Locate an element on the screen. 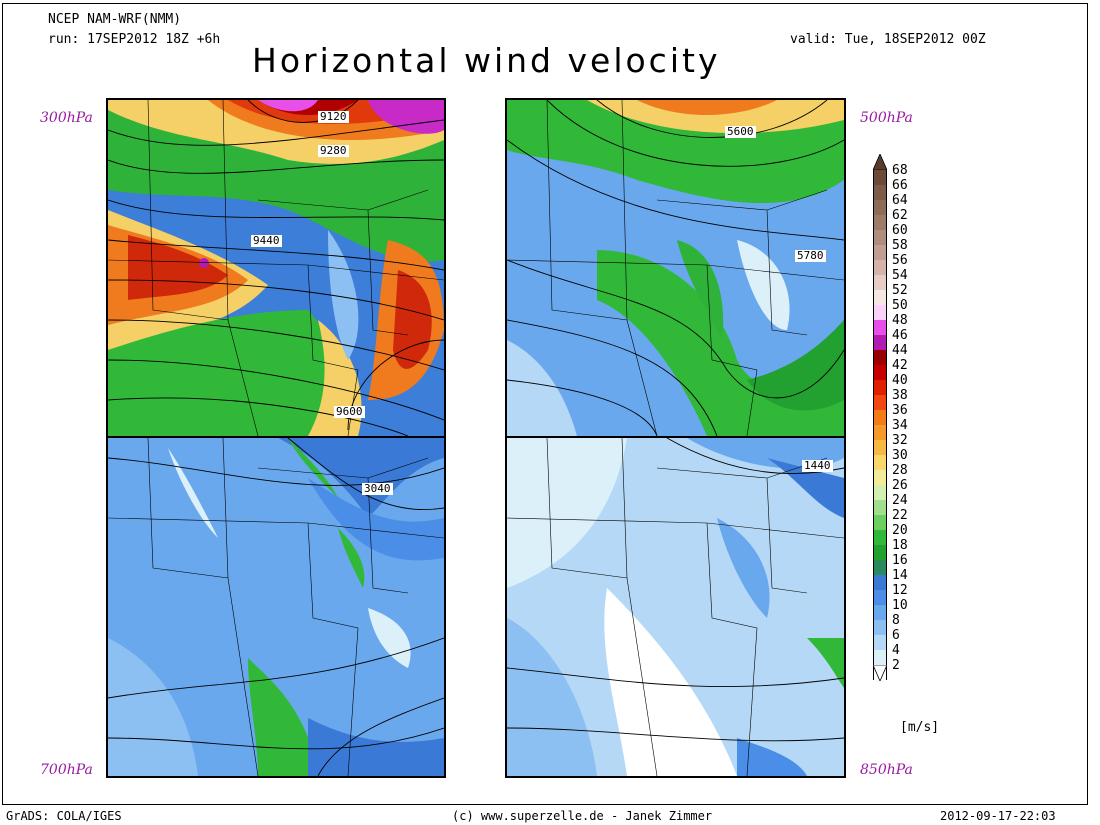 The width and height of the screenshot is (1100, 825). footer-timestamp: 2012-09-17-22:03 is located at coordinates (998, 816).